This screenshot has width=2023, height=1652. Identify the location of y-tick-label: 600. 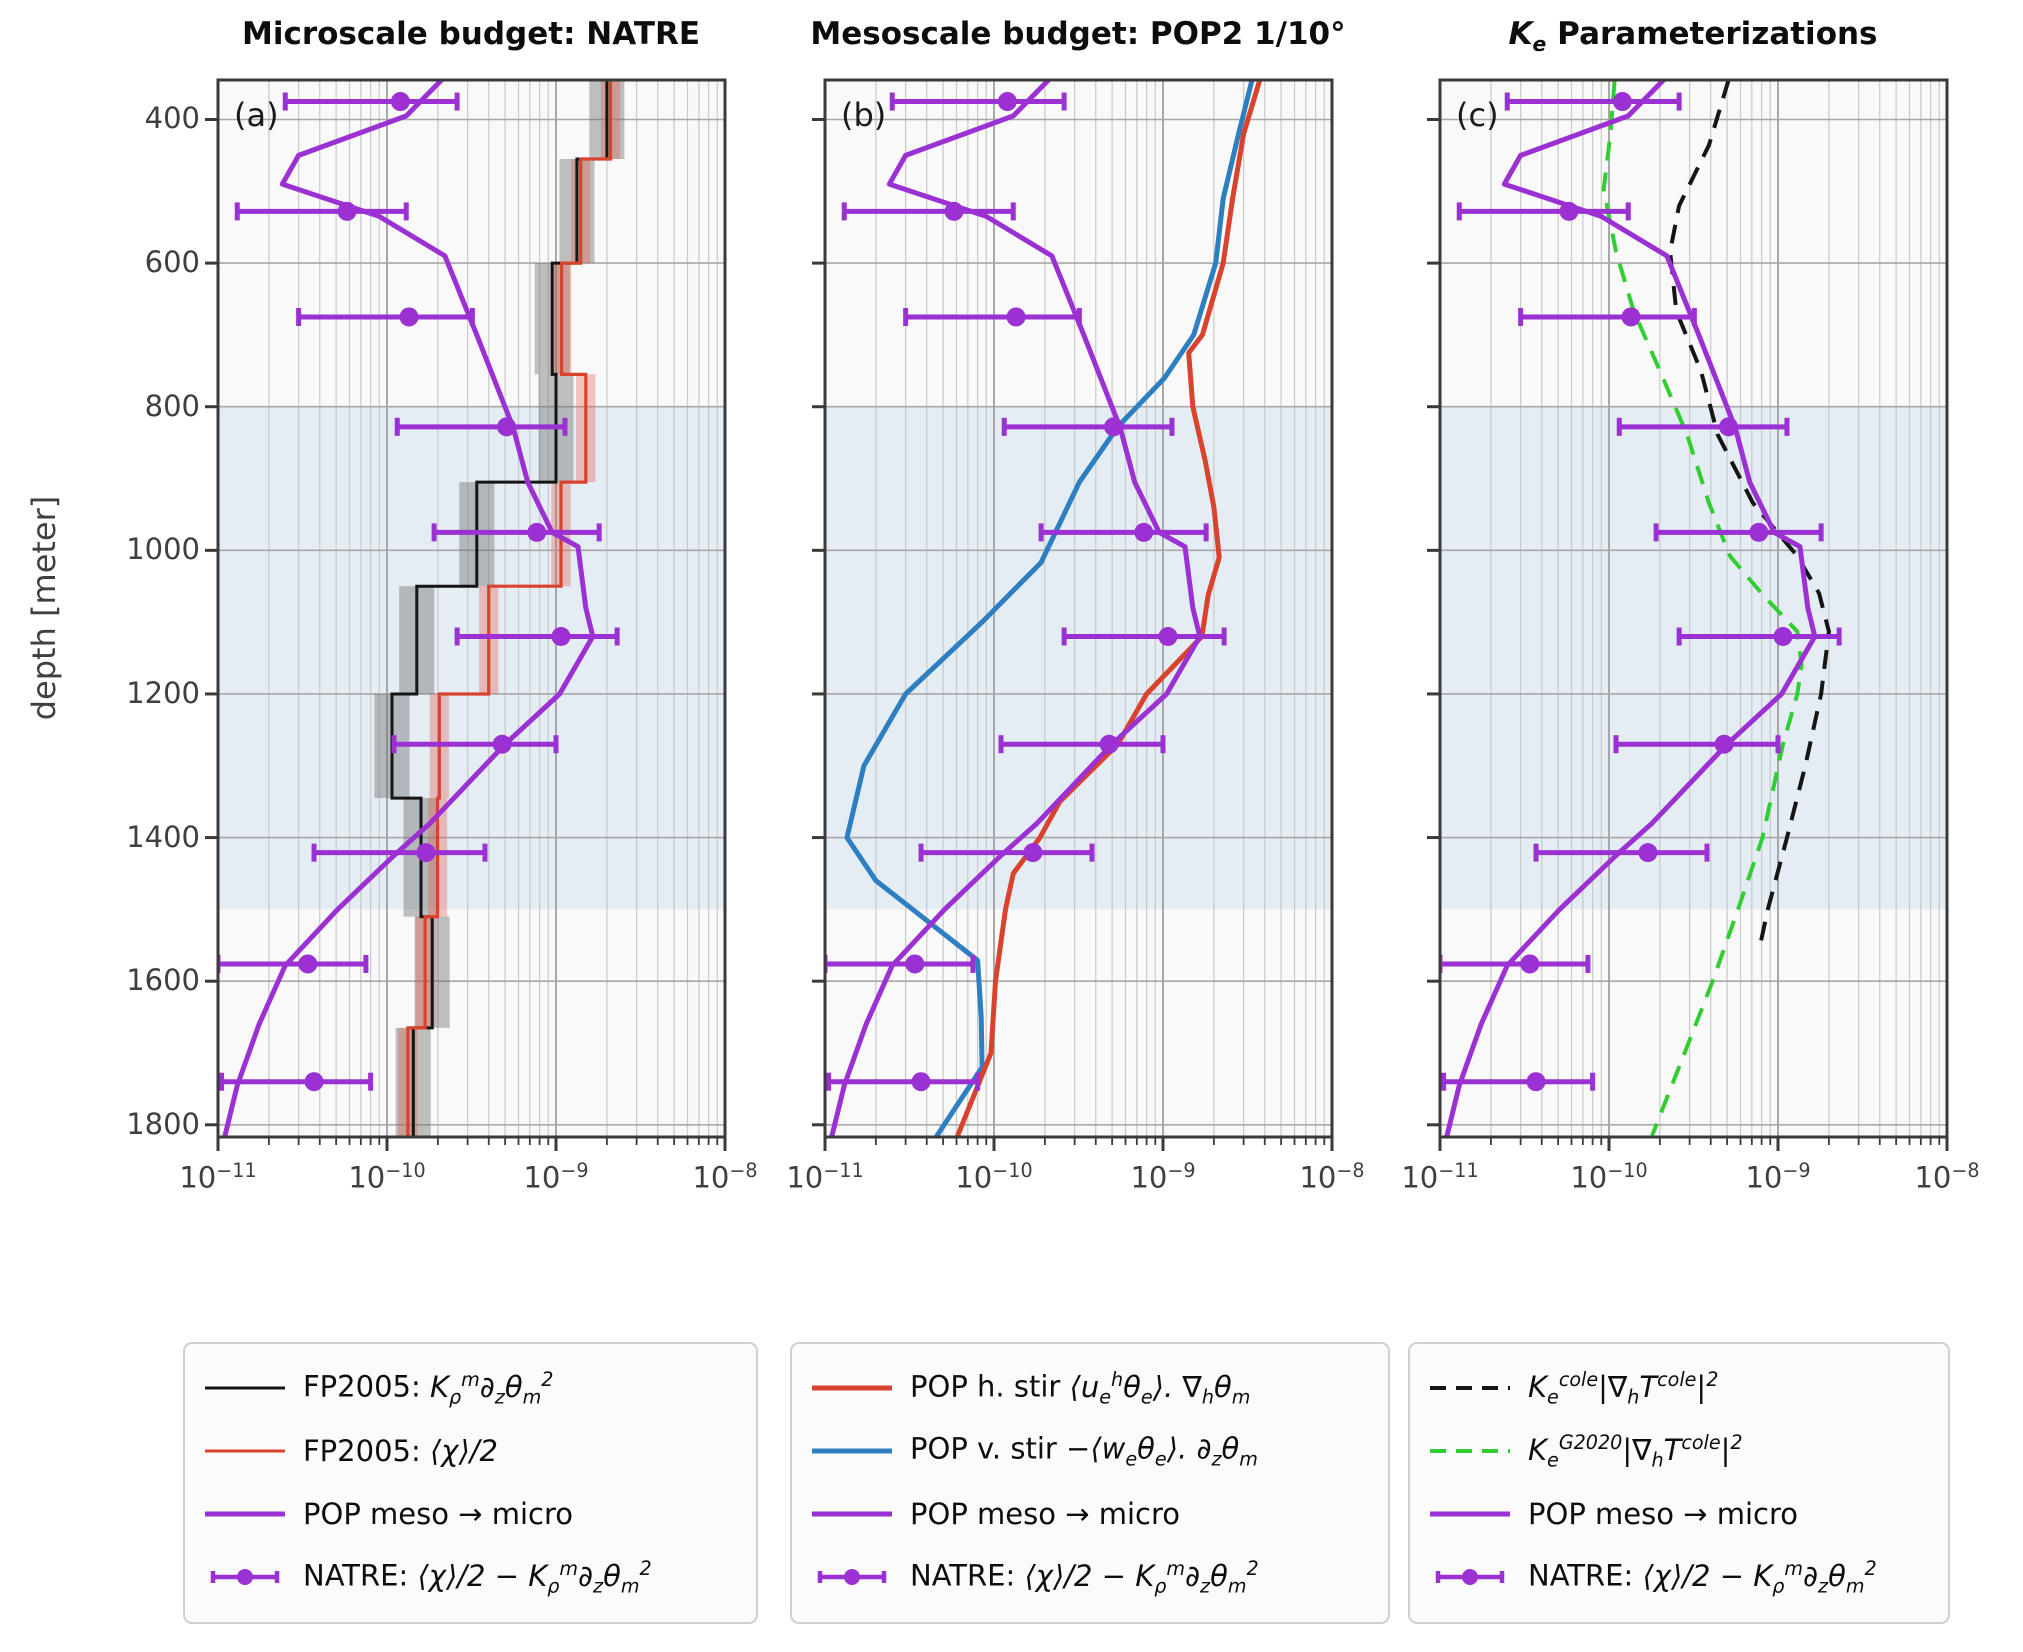
(172, 262).